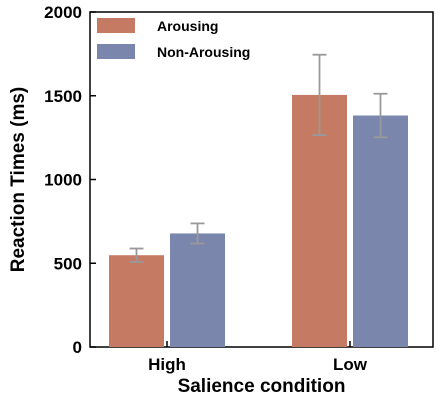  What do you see at coordinates (63, 12) in the screenshot?
I see `y-tick-label: 2000` at bounding box center [63, 12].